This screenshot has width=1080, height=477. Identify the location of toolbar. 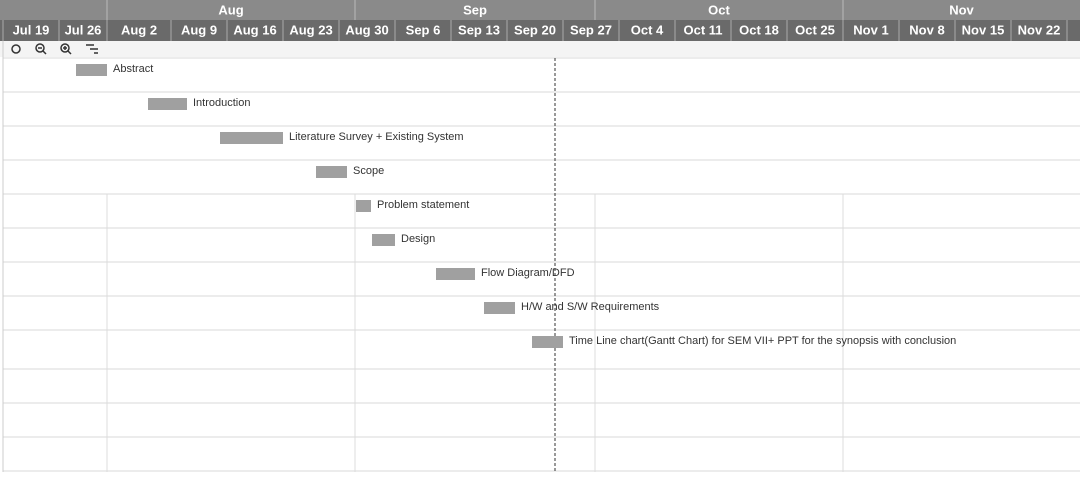
(540, 49).